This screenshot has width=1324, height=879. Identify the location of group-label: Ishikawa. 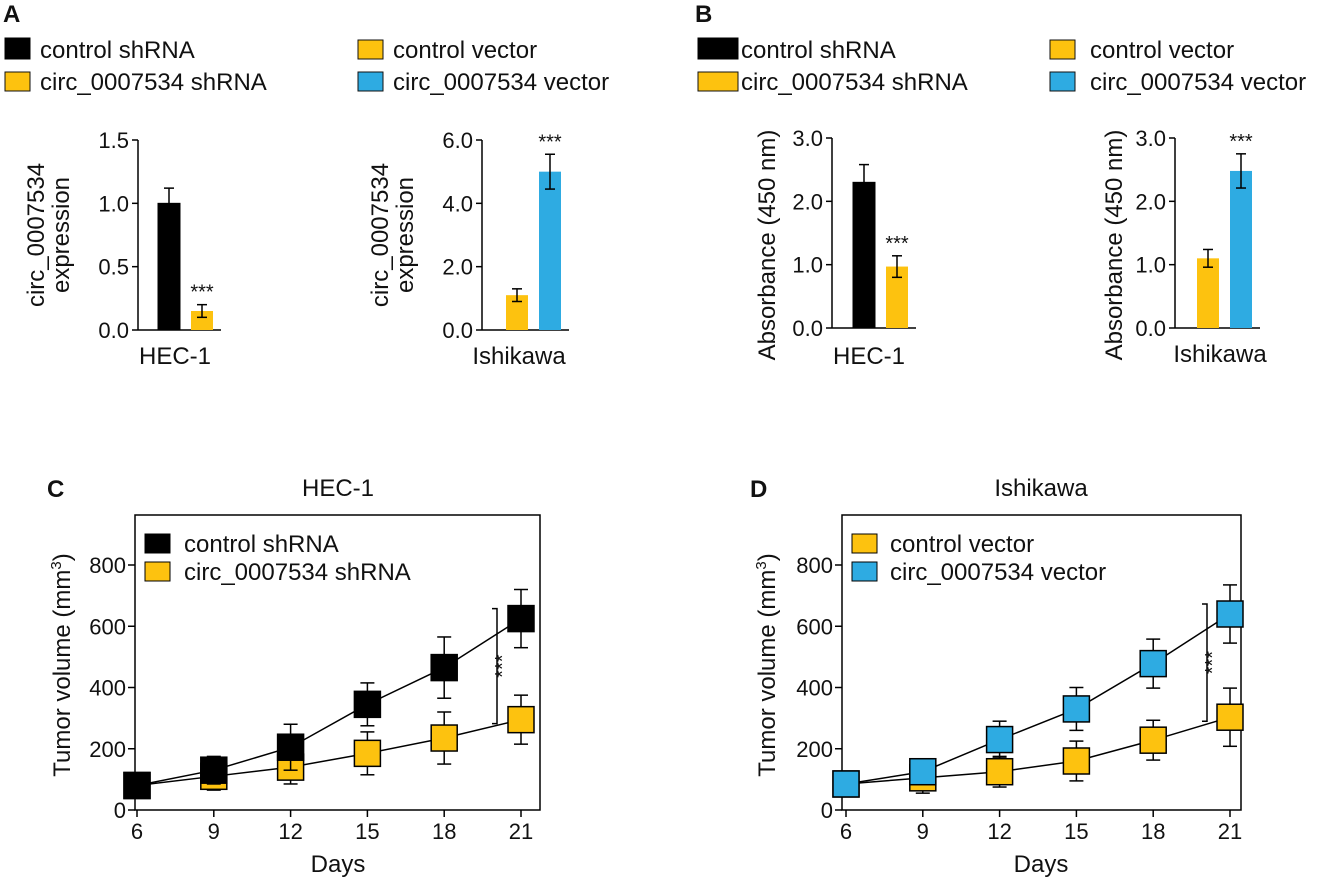
(519, 356).